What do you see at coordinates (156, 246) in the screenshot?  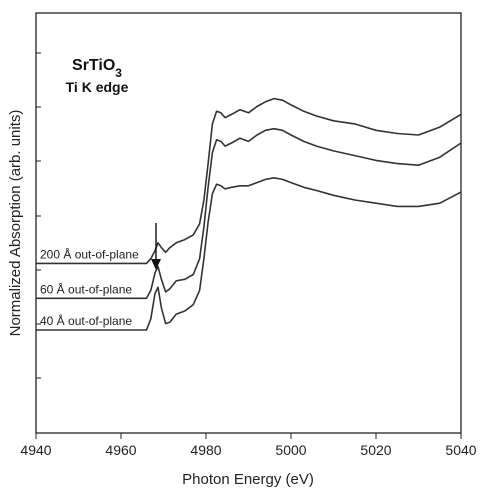 I see `pre-edge-arrow` at bounding box center [156, 246].